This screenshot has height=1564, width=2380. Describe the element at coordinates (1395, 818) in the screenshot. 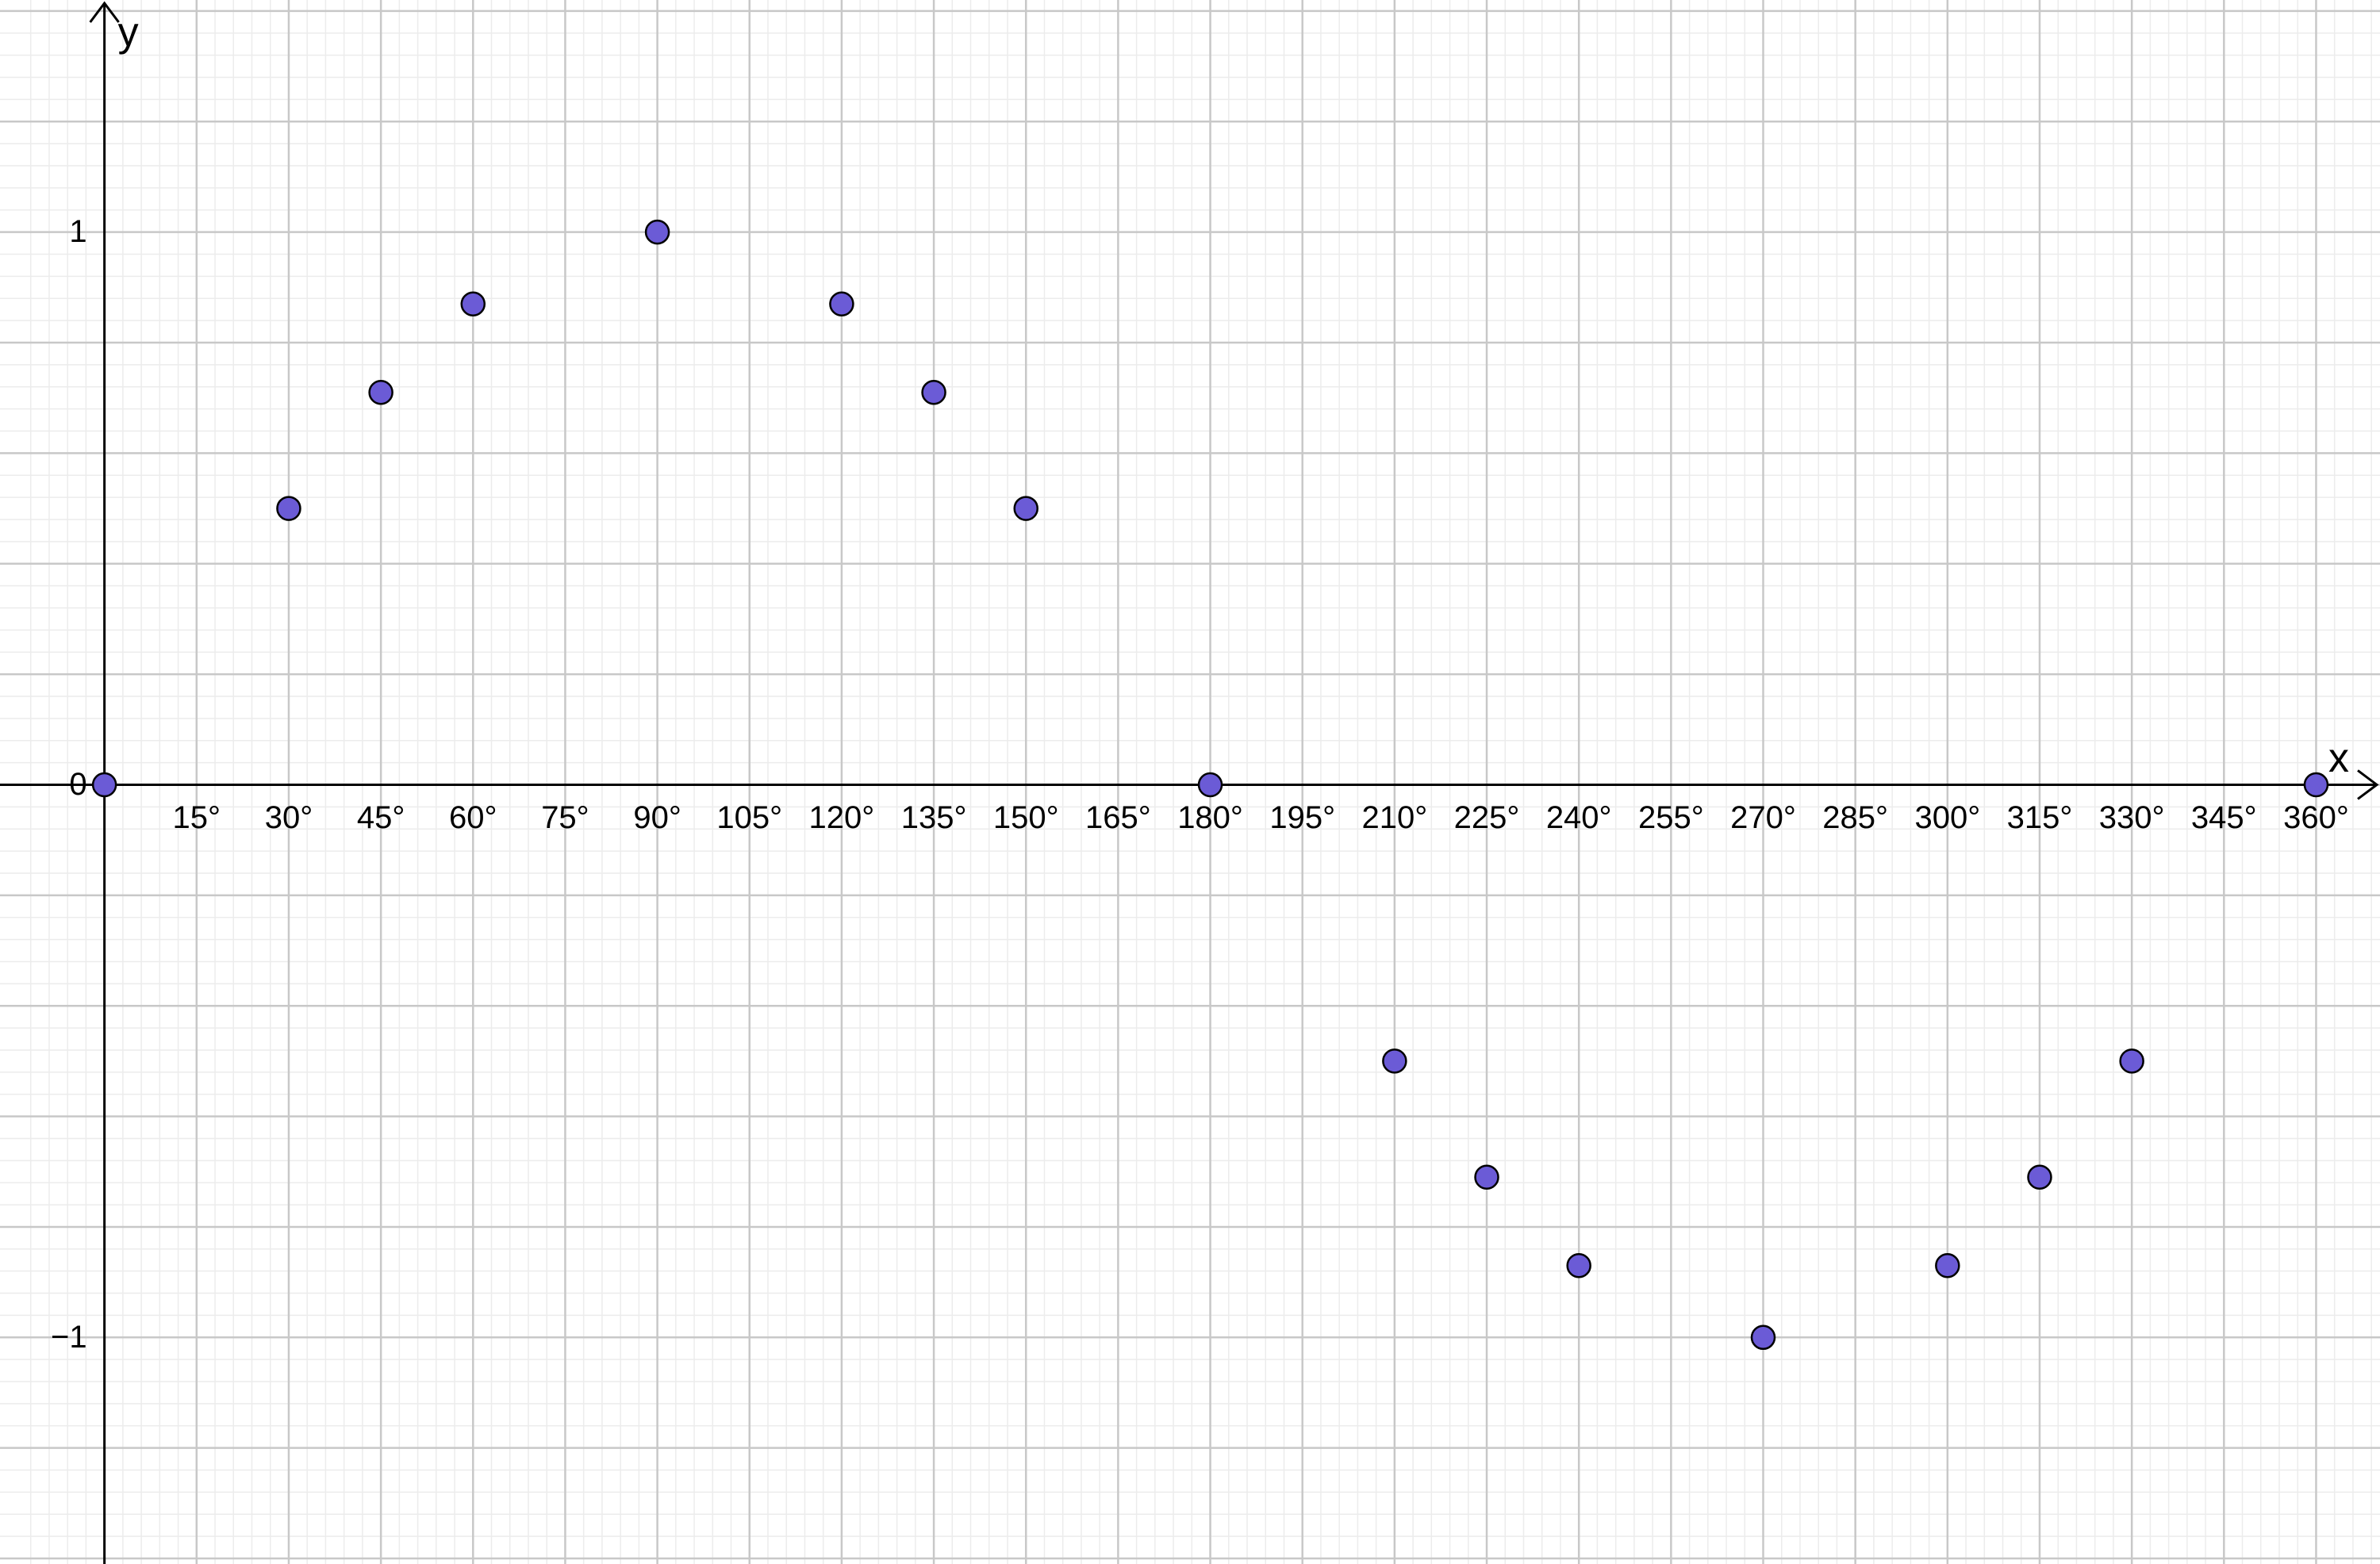

I see `x-tick-label: 210°` at that location.